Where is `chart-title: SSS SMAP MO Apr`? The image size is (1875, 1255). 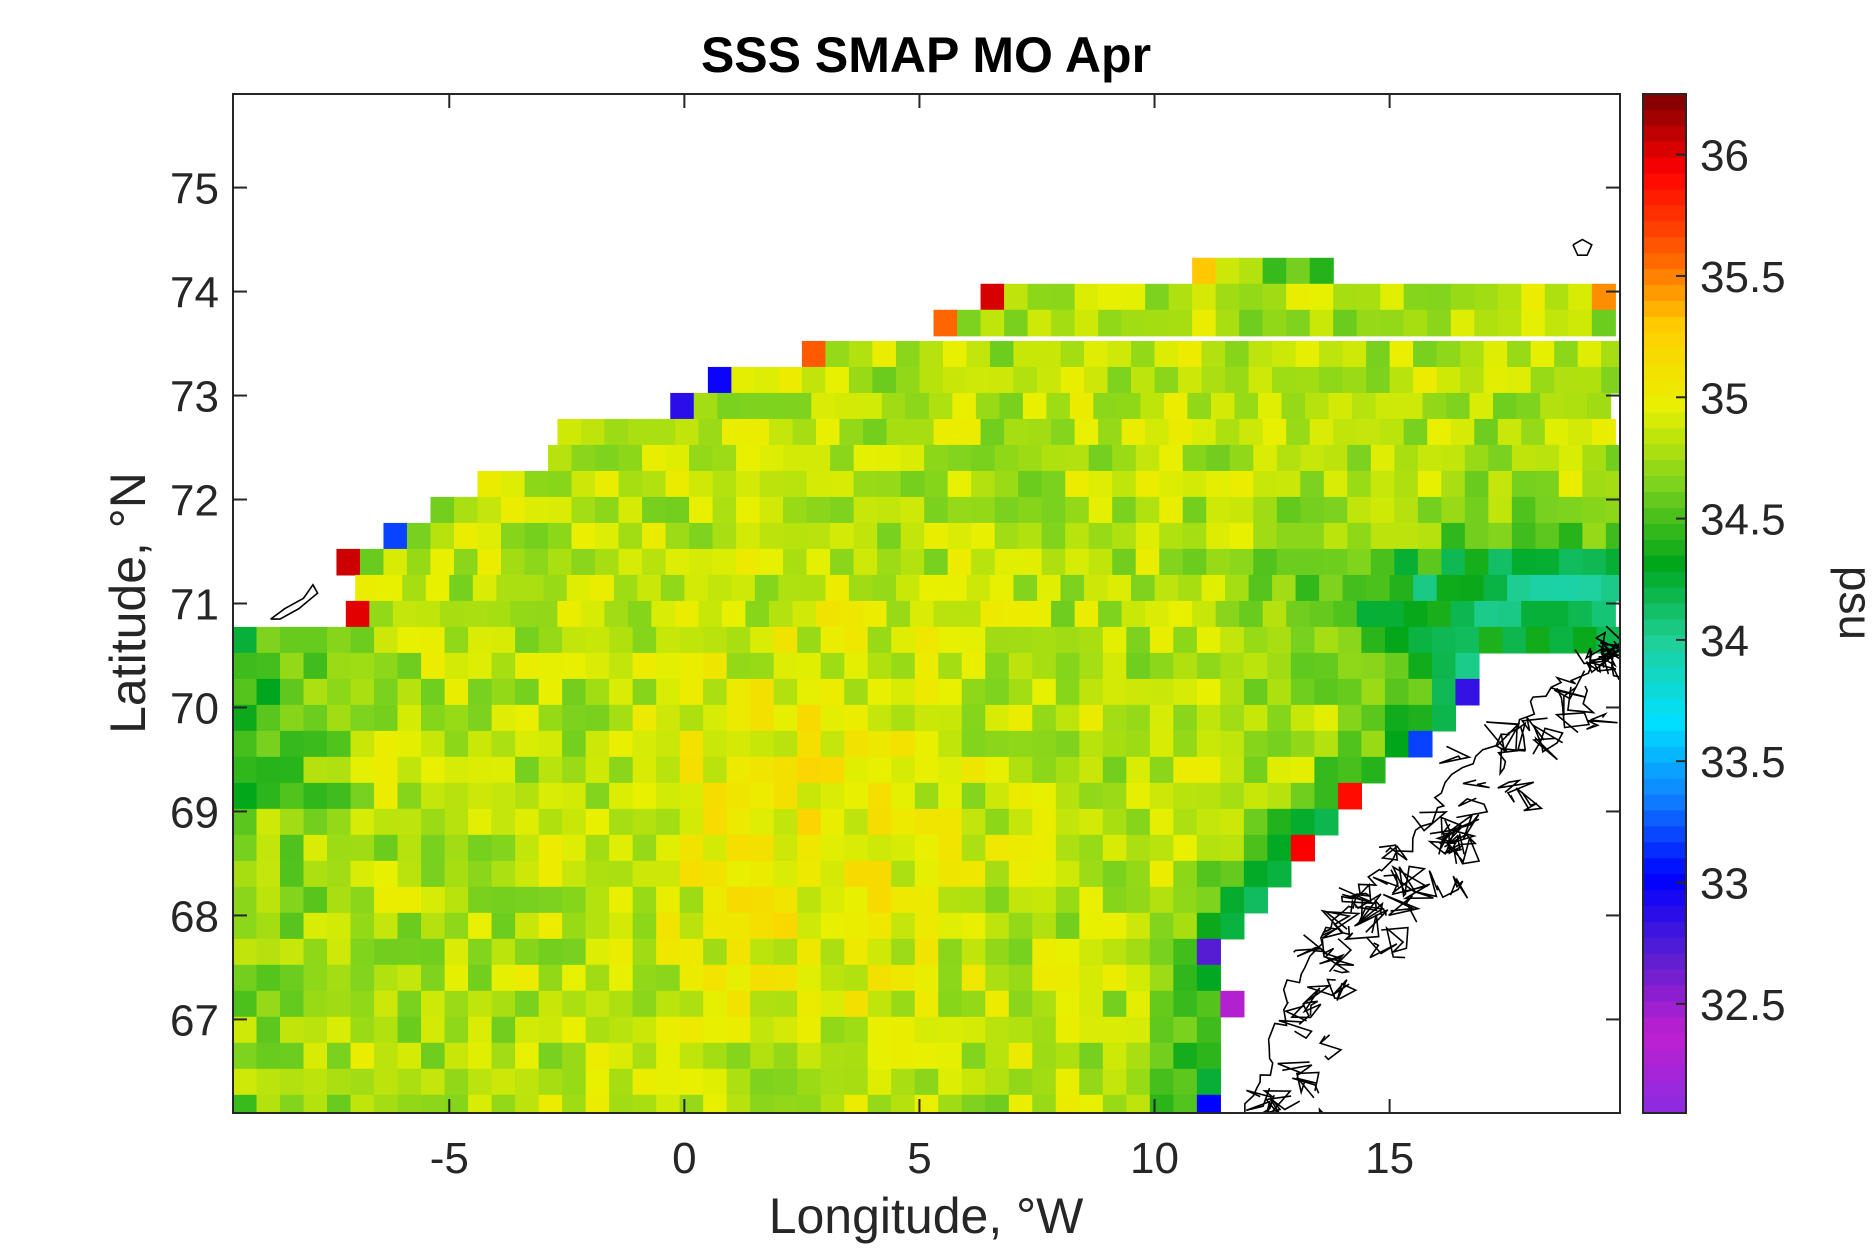 chart-title: SSS SMAP MO Apr is located at coordinates (926, 55).